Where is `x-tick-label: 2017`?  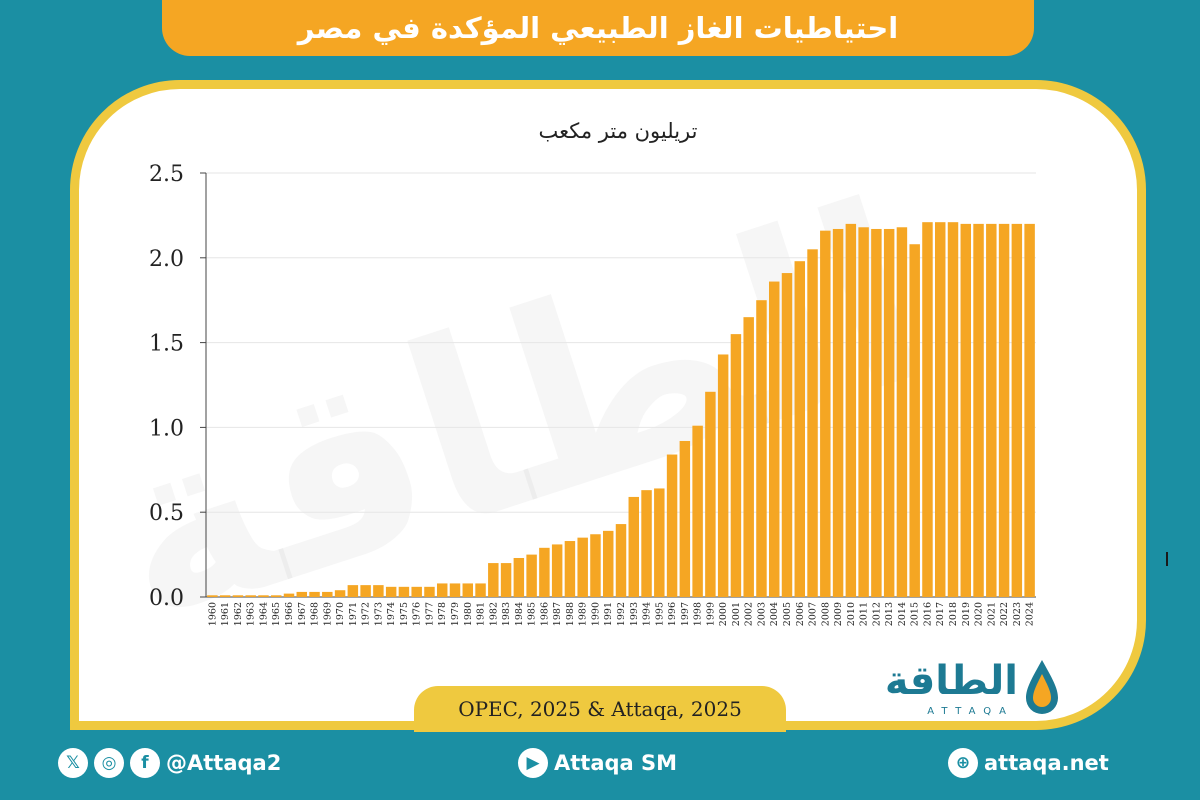 x-tick-label: 2017 is located at coordinates (940, 614).